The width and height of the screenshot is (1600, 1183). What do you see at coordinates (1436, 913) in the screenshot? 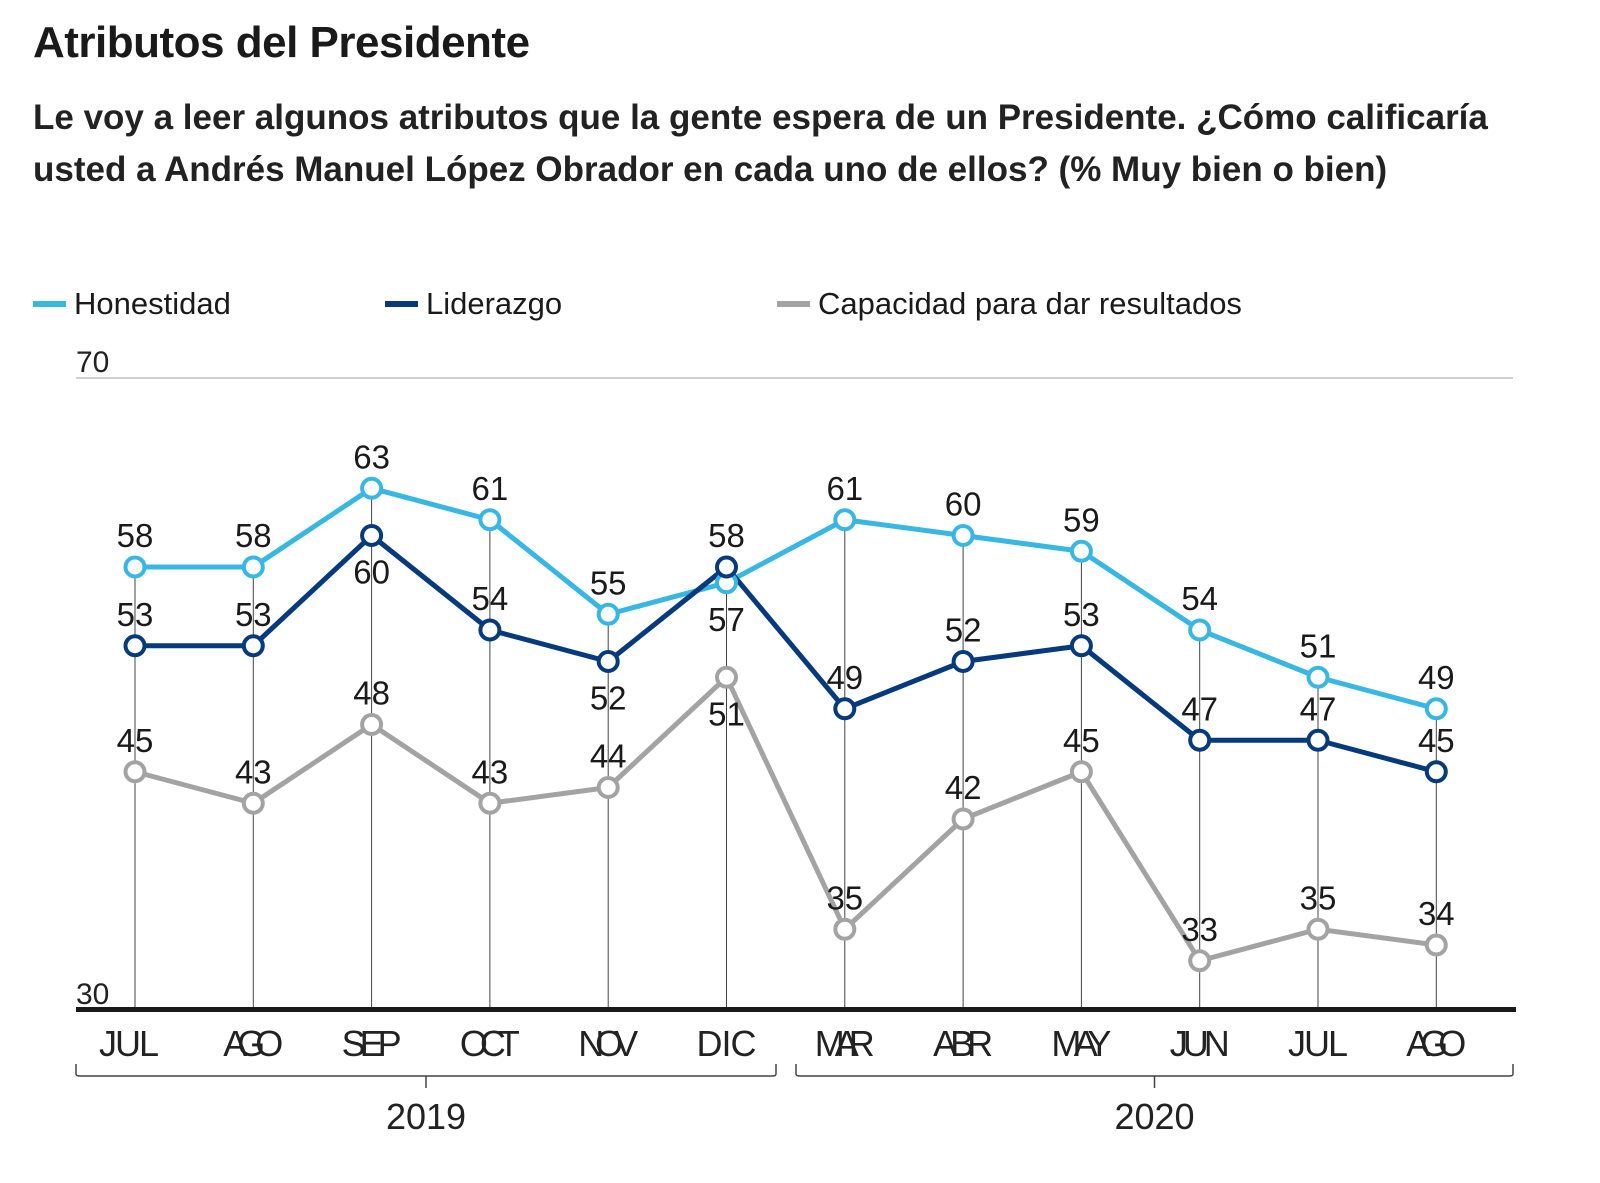
I see `data-label: 34` at bounding box center [1436, 913].